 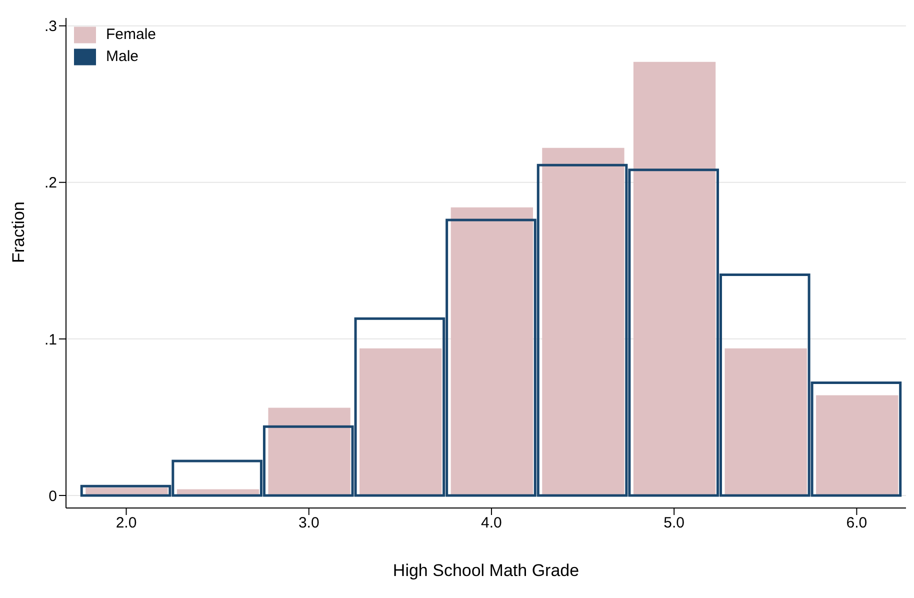 What do you see at coordinates (52, 496) in the screenshot?
I see `y-tick-label: 0` at bounding box center [52, 496].